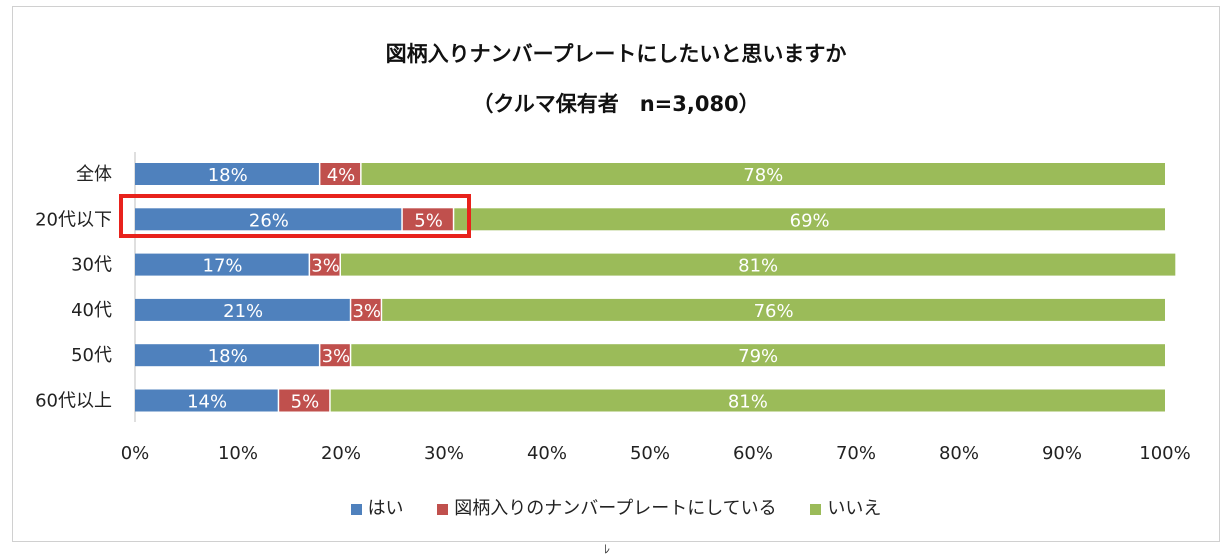 Image resolution: width=1232 pixels, height=557 pixels. What do you see at coordinates (616, 104) in the screenshot?
I see `chart-subtitle: （クルマ保有者 n=3,080）` at bounding box center [616, 104].